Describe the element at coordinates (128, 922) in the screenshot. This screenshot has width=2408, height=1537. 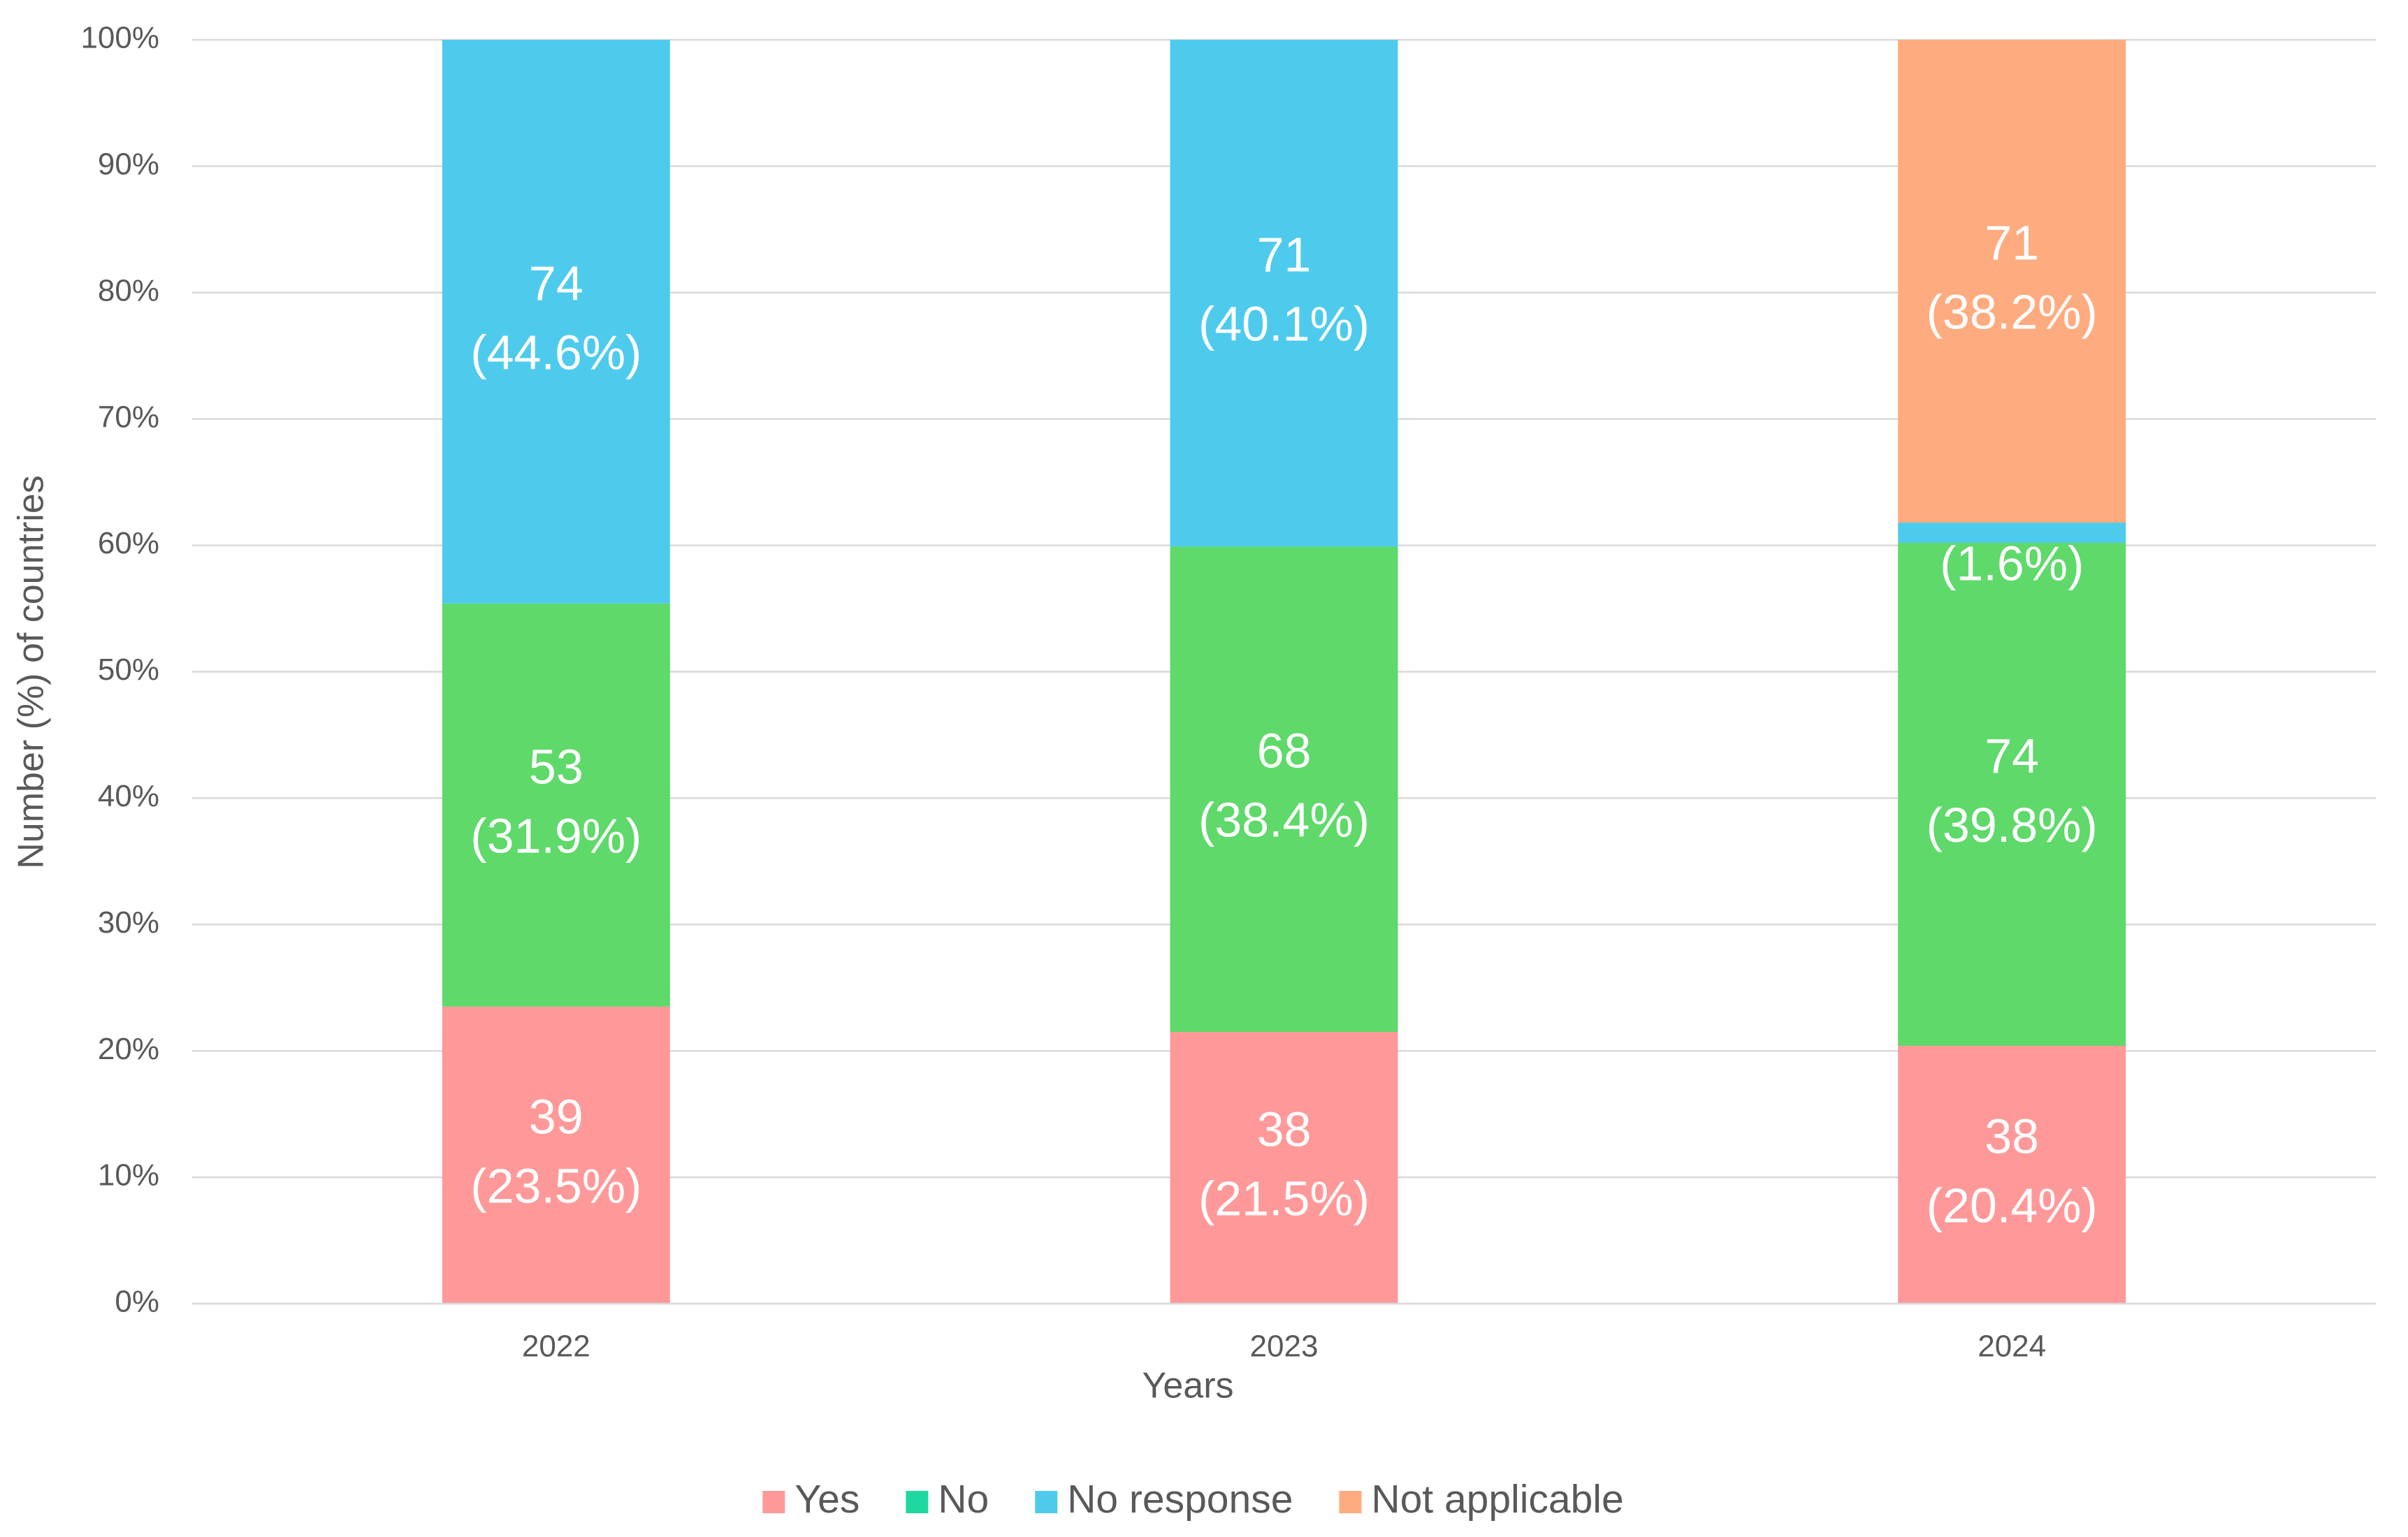
I see `y-tick-label: 30%` at that location.